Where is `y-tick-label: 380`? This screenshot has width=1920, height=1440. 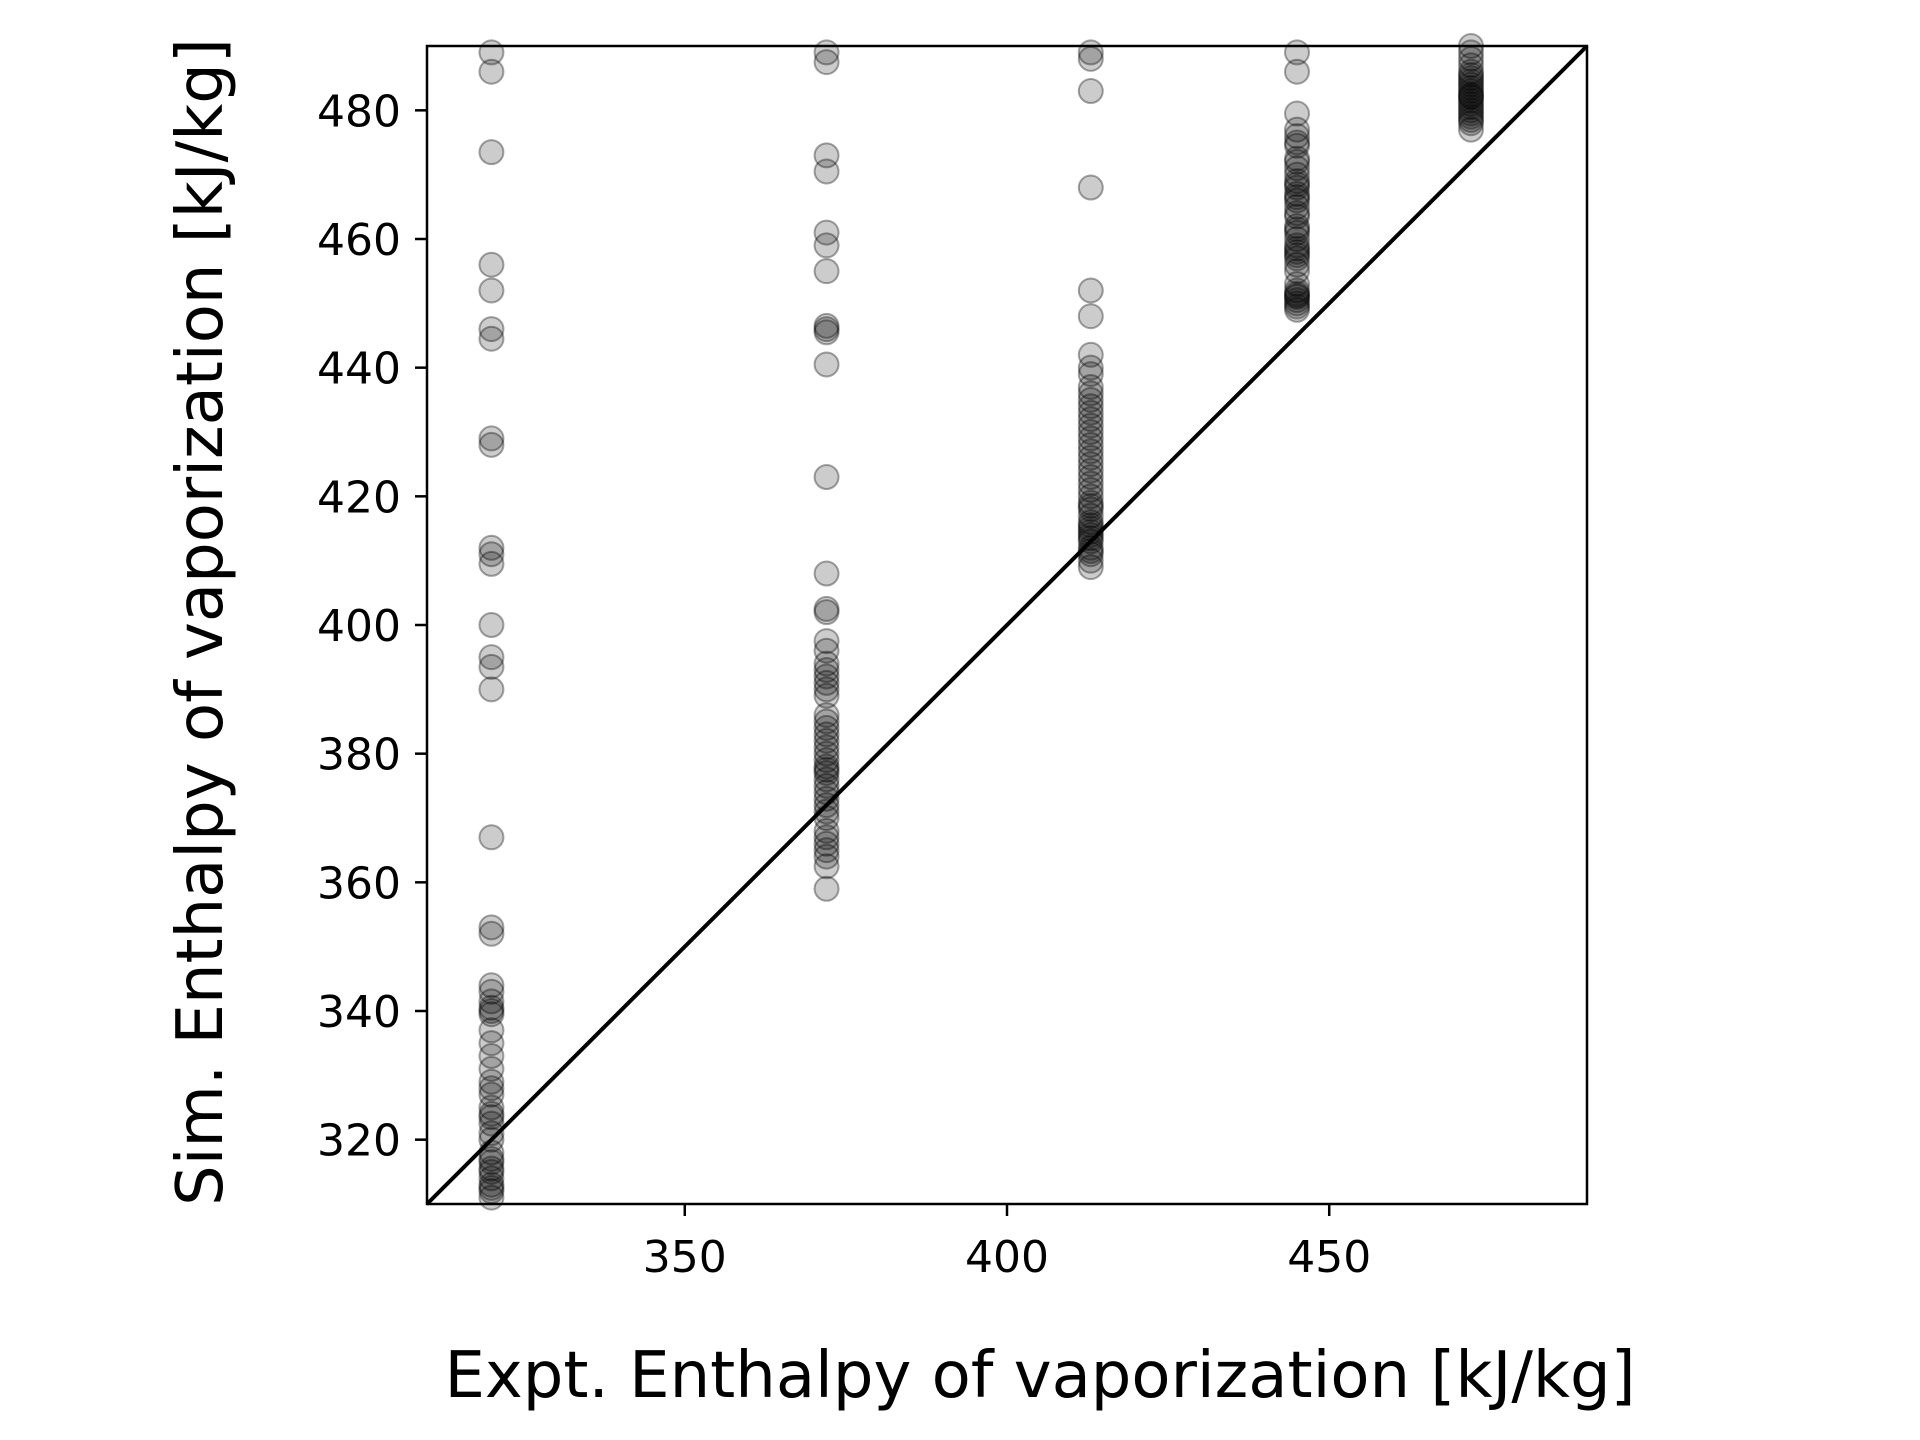 y-tick-label: 380 is located at coordinates (359, 755).